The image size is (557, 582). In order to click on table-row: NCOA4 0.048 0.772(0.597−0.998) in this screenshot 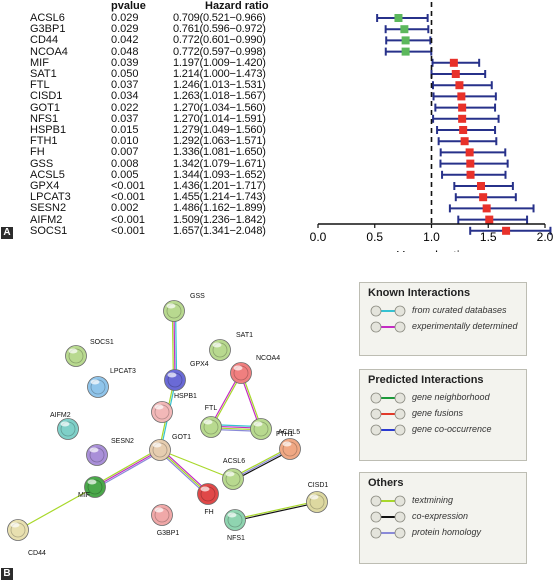, I will do `click(160, 52)`.